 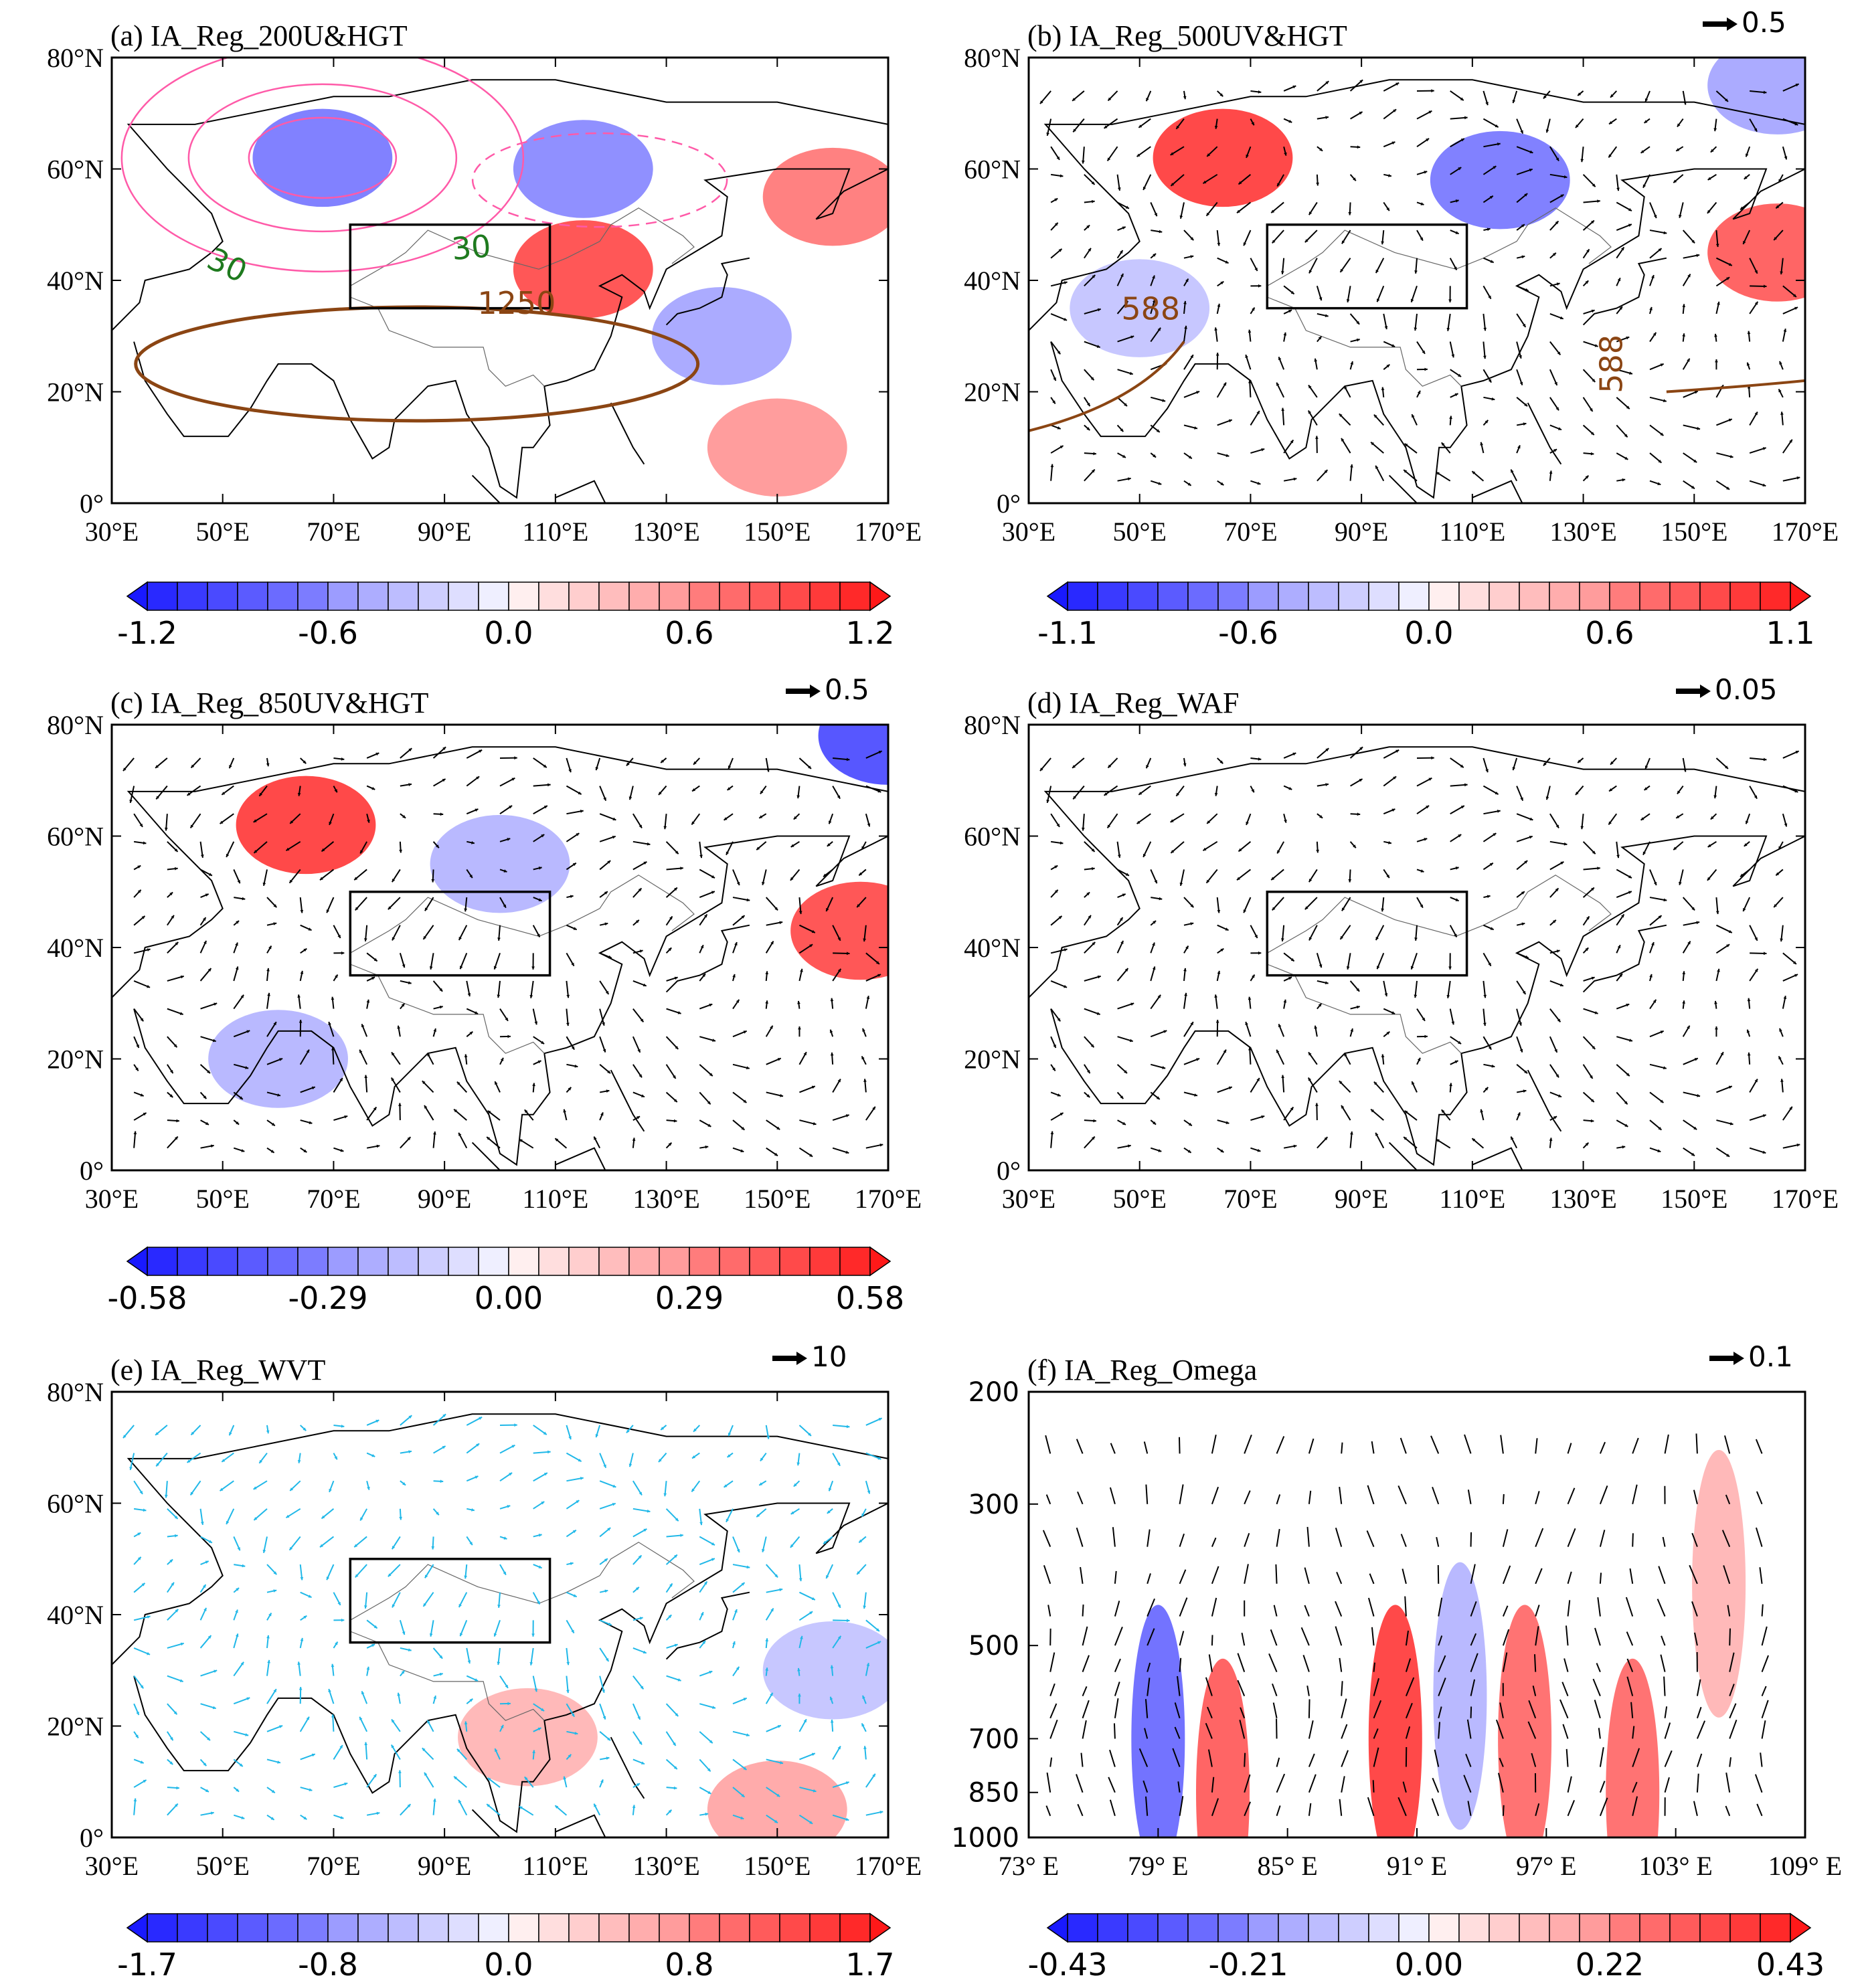 What do you see at coordinates (505, 1281) in the screenshot?
I see `colorbar-c: -0.58 -0.29 0.00 0.29 0.58` at bounding box center [505, 1281].